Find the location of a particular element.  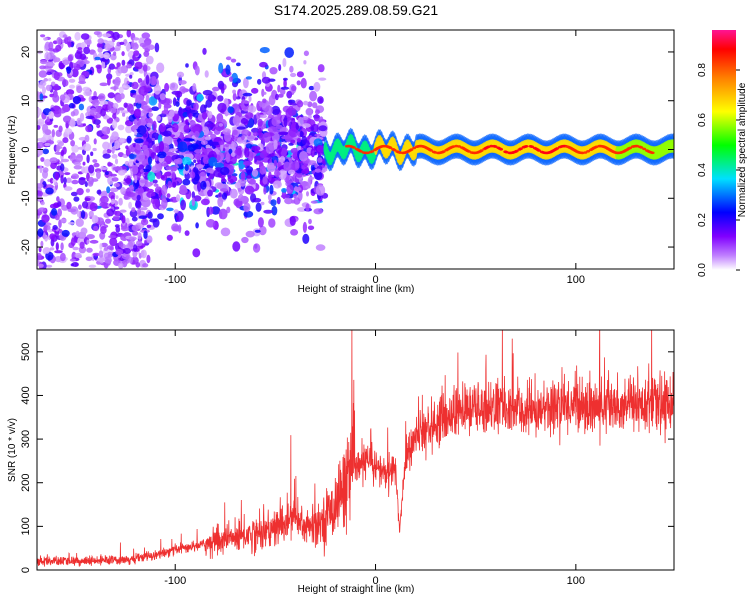

snr-y-label: SNR (10 * v/v) is located at coordinates (12, 450).